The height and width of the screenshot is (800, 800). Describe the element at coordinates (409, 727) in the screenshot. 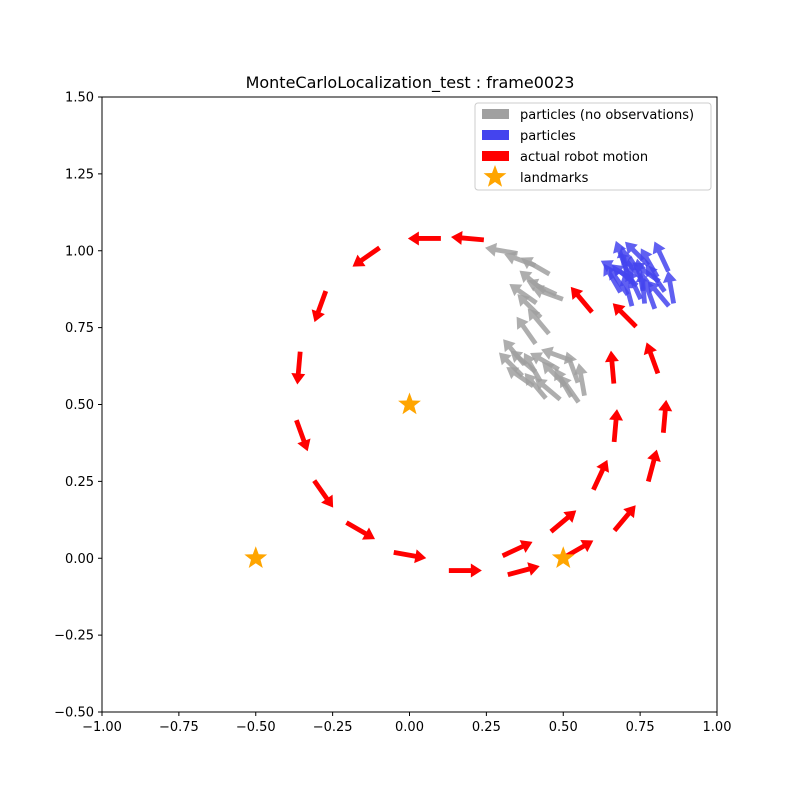

I see `x-tick-label: 0.00` at that location.